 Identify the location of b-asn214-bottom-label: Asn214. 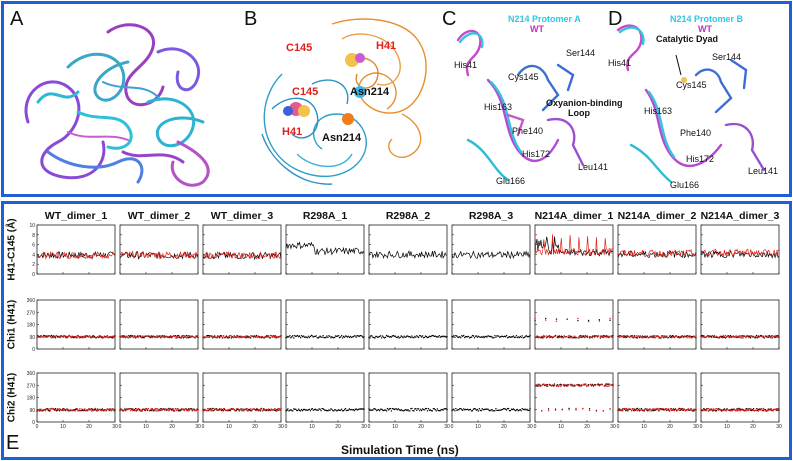
(342, 138).